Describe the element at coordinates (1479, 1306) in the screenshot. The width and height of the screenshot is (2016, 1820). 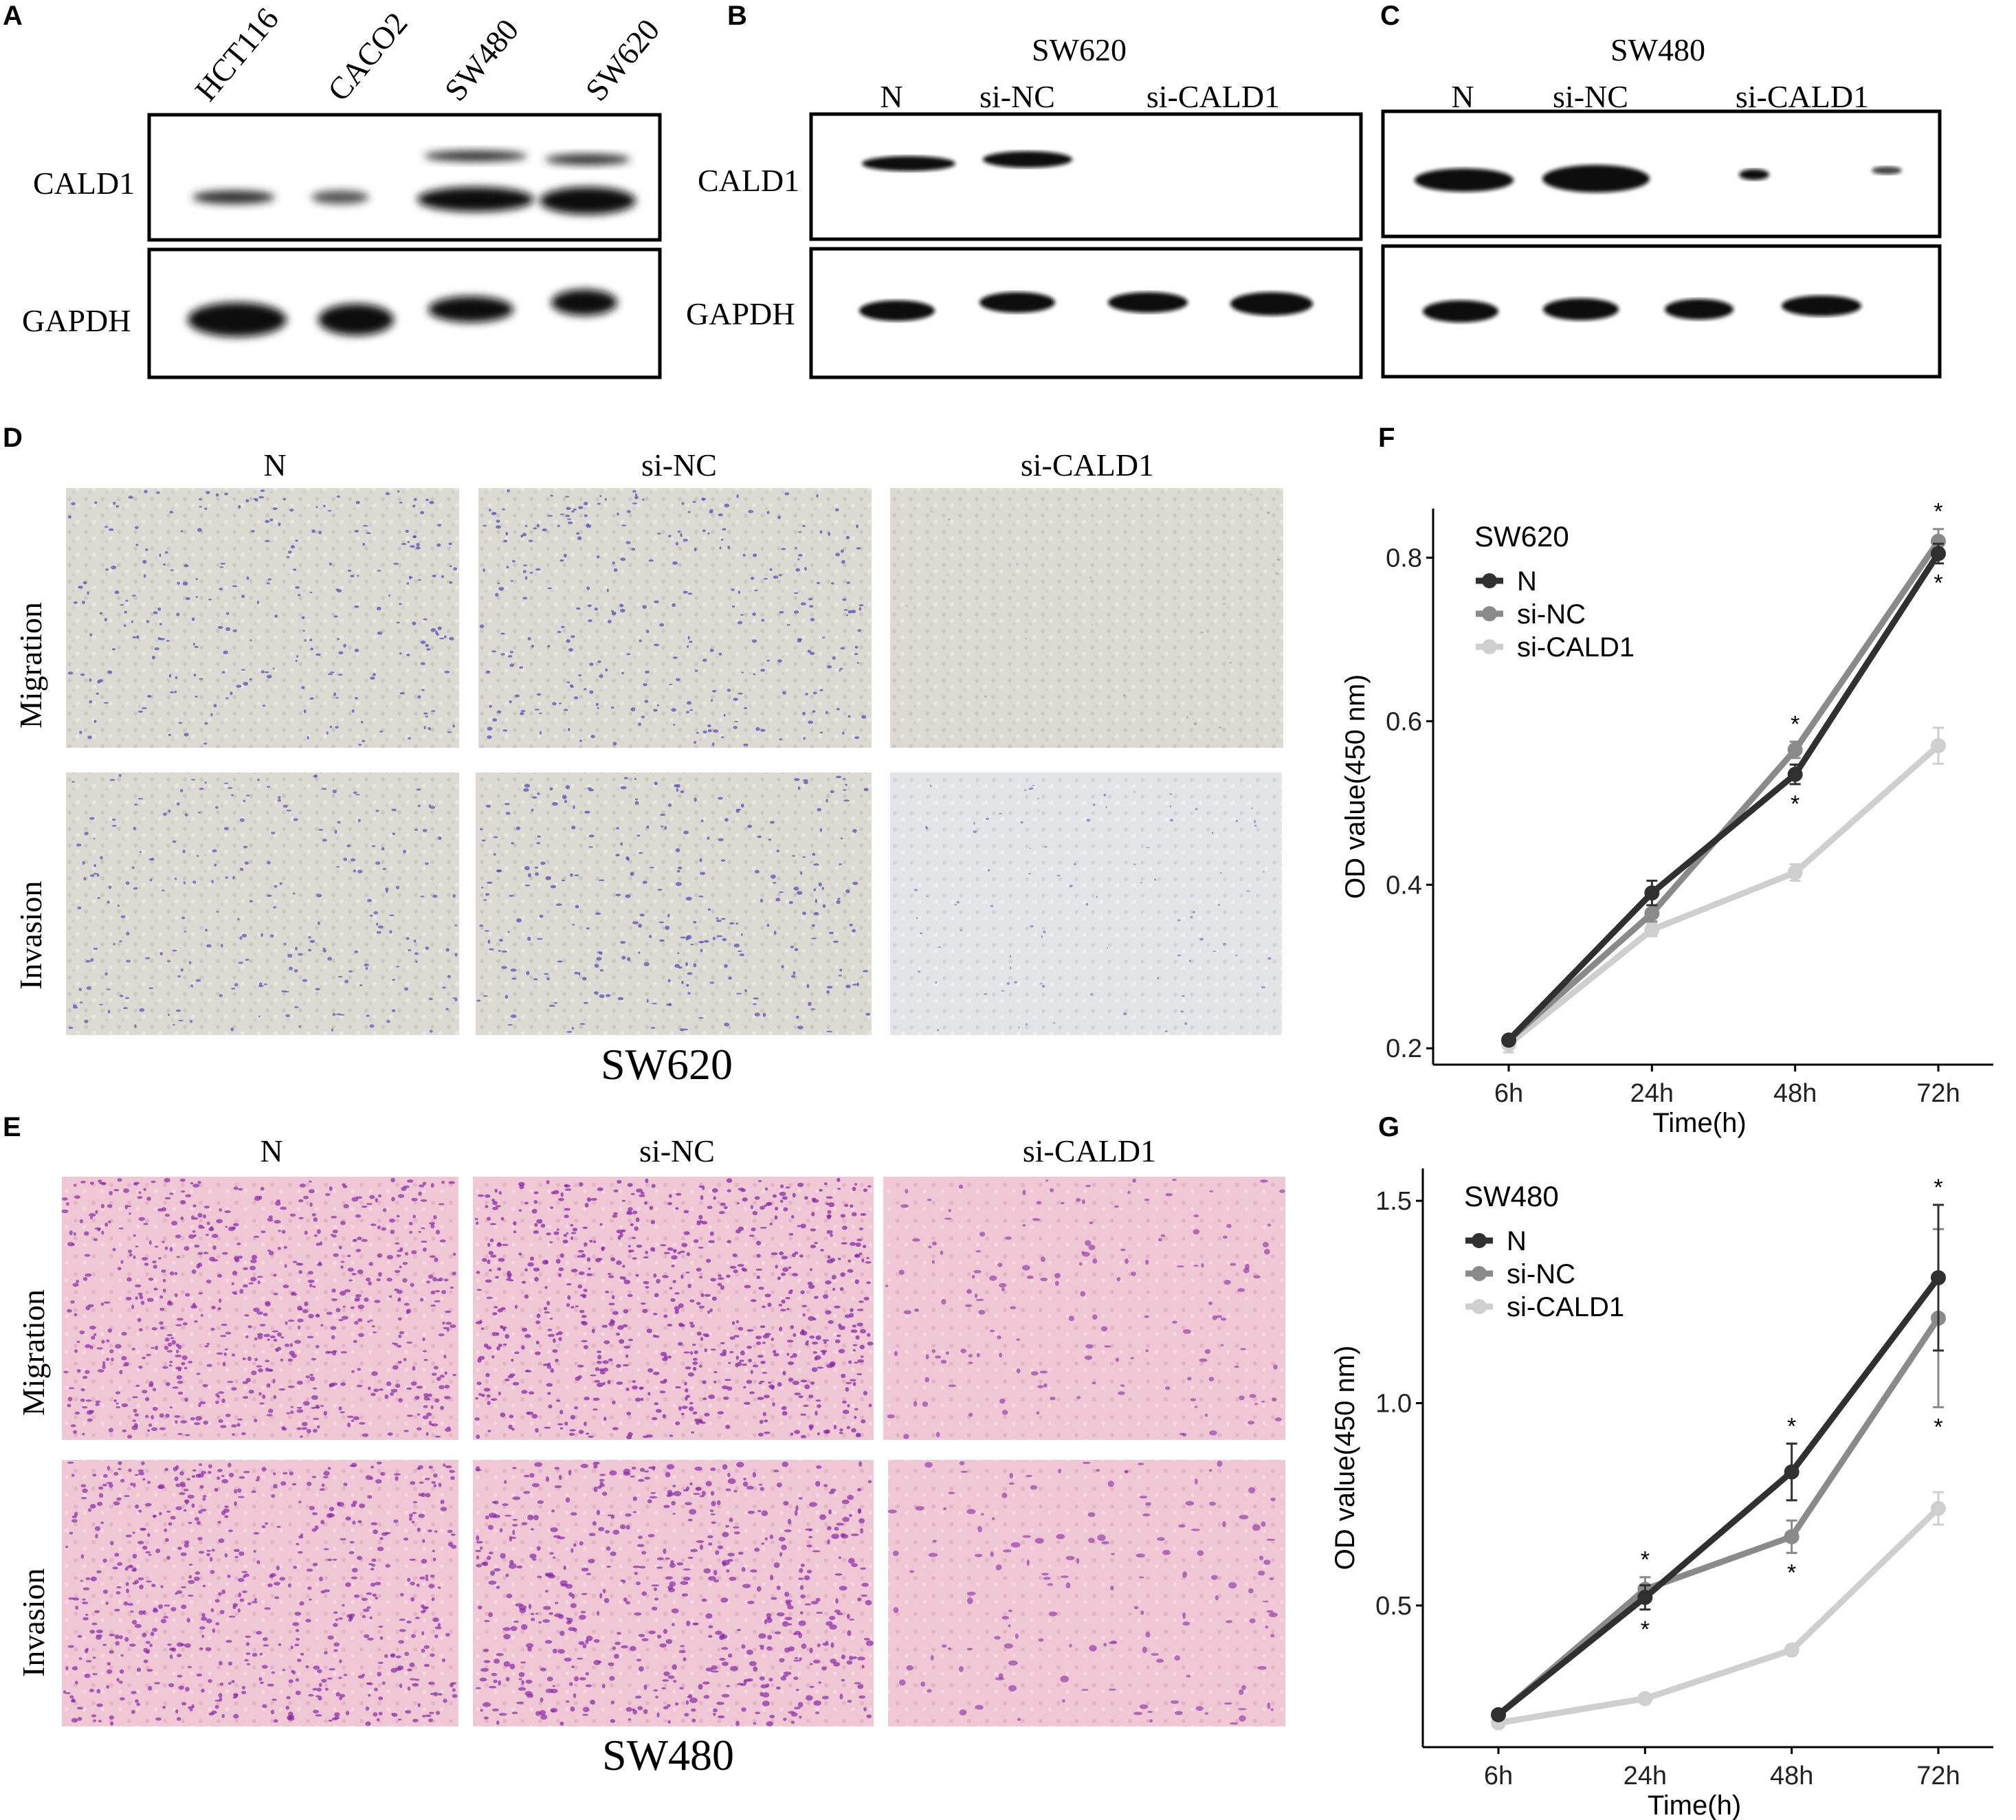
I see `legend-marker` at that location.